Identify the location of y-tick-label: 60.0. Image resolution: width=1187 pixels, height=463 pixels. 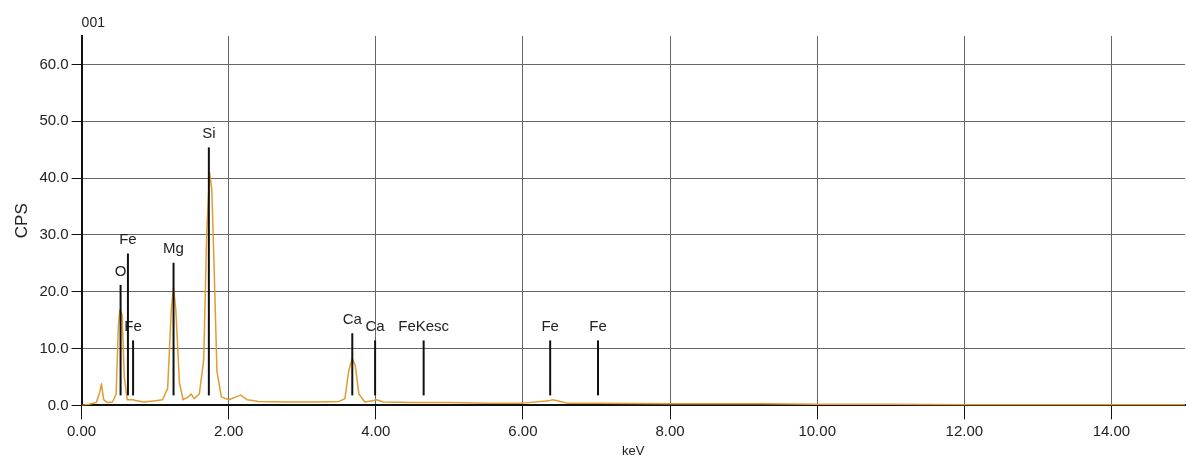
(54, 63).